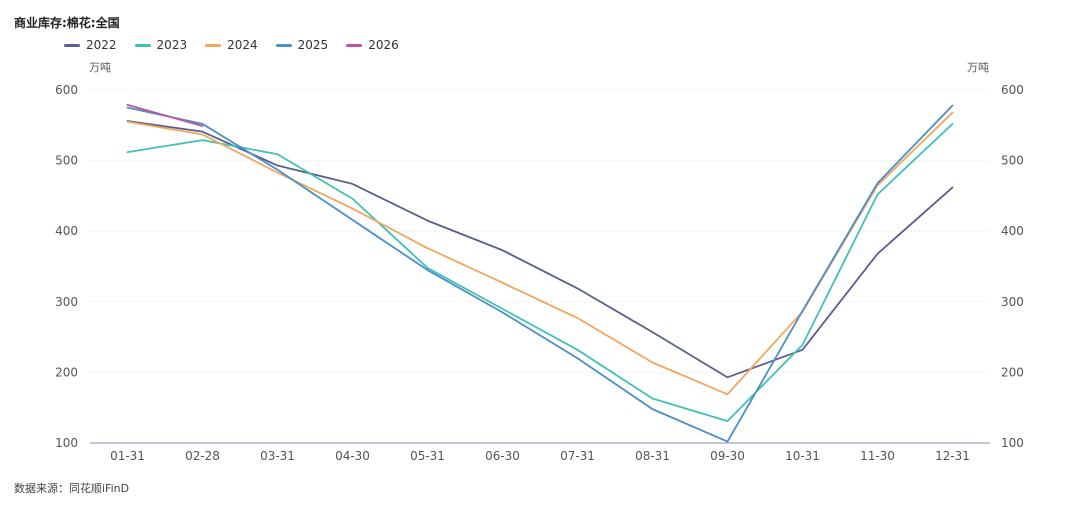 The width and height of the screenshot is (1080, 509). I want to click on x-tick-label: 12-31, so click(952, 456).